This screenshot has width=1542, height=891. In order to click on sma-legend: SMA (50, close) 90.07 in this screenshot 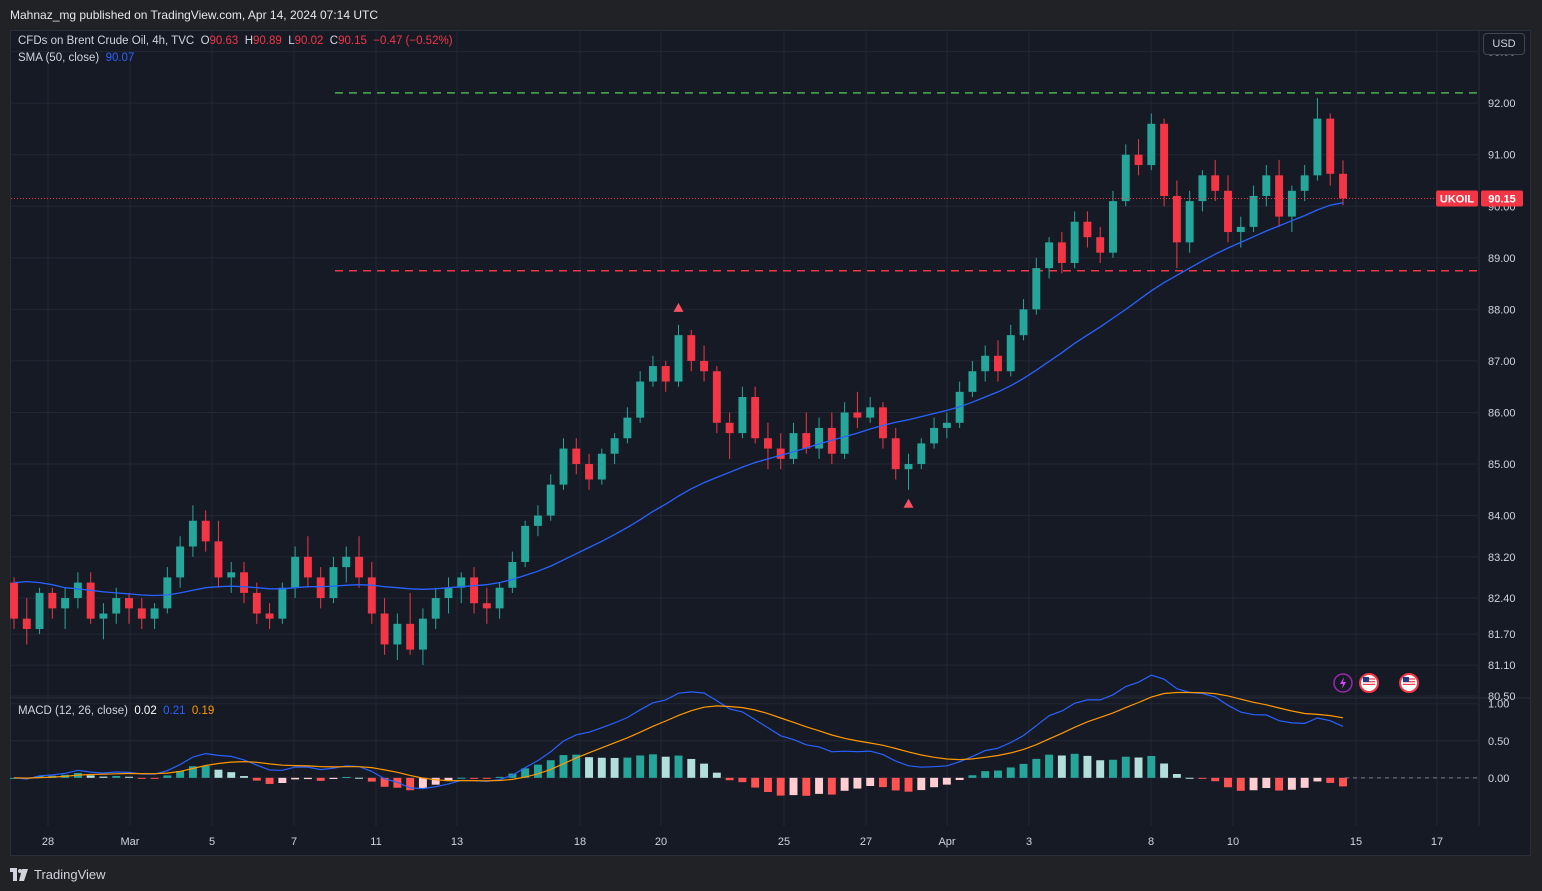, I will do `click(76, 58)`.